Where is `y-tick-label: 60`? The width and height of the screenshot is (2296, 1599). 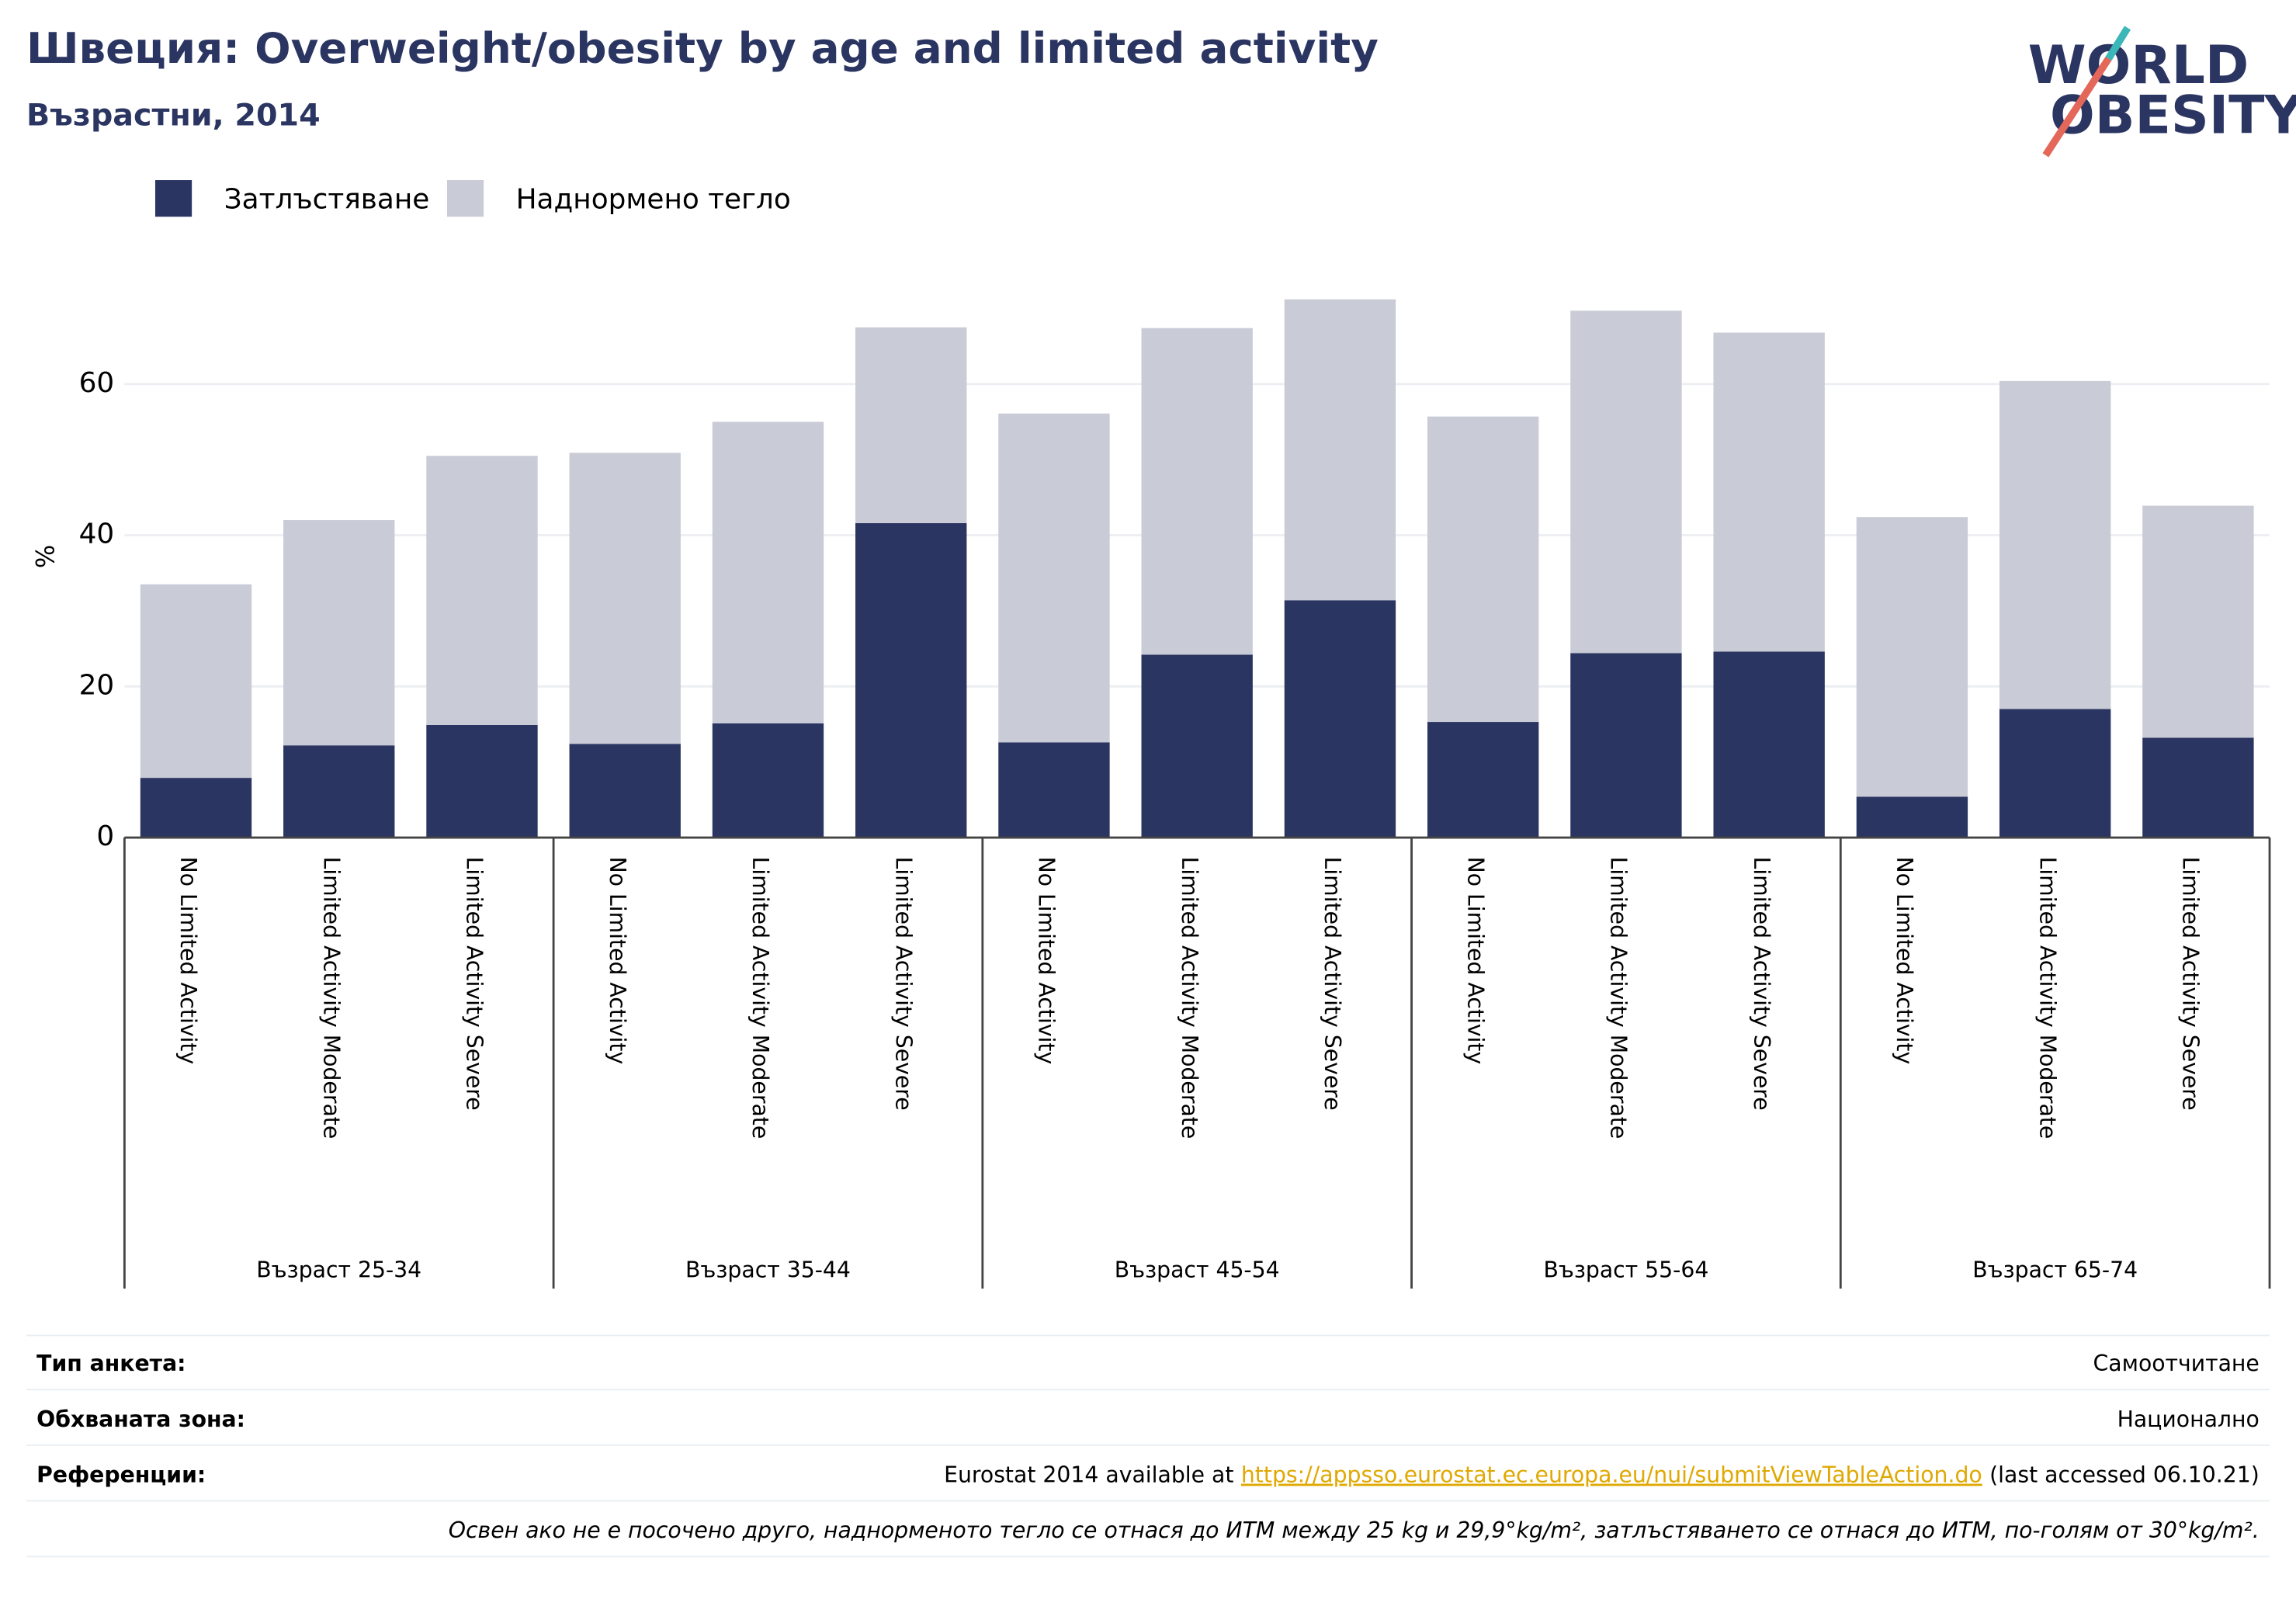
y-tick-label: 60 is located at coordinates (97, 383).